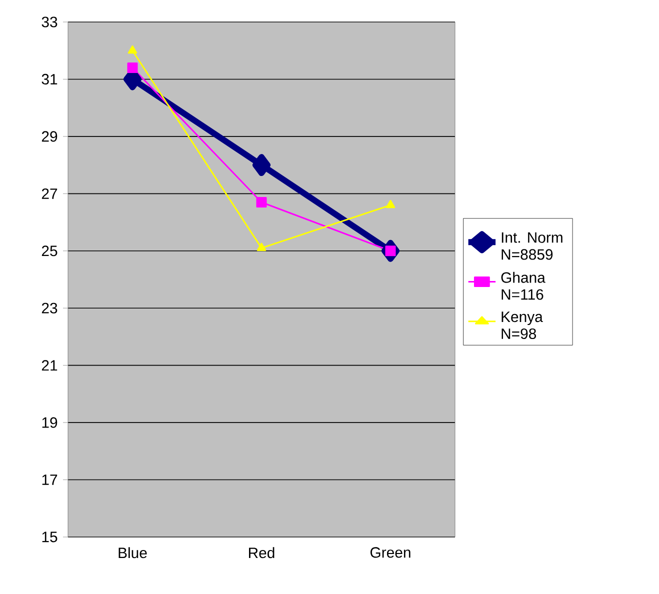  I want to click on y-tick-label: 19, so click(50, 422).